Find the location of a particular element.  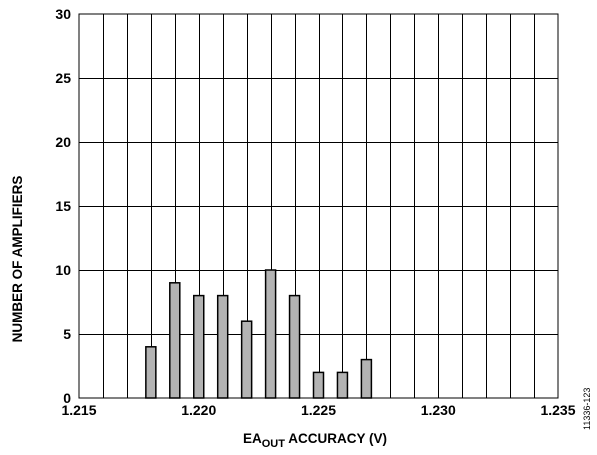

x-tick-label: 1.230 is located at coordinates (438, 410).